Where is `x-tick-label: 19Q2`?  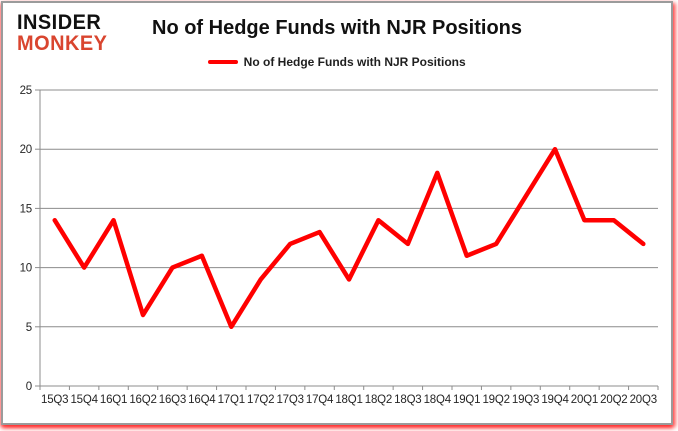 x-tick-label: 19Q2 is located at coordinates (495, 400).